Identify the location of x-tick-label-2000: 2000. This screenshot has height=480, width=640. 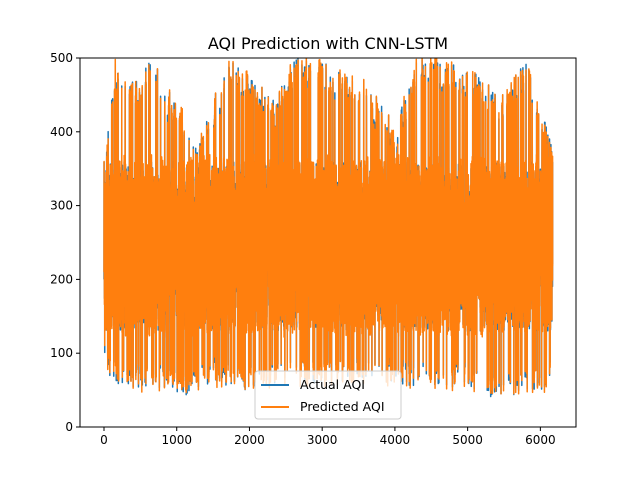
(249, 440).